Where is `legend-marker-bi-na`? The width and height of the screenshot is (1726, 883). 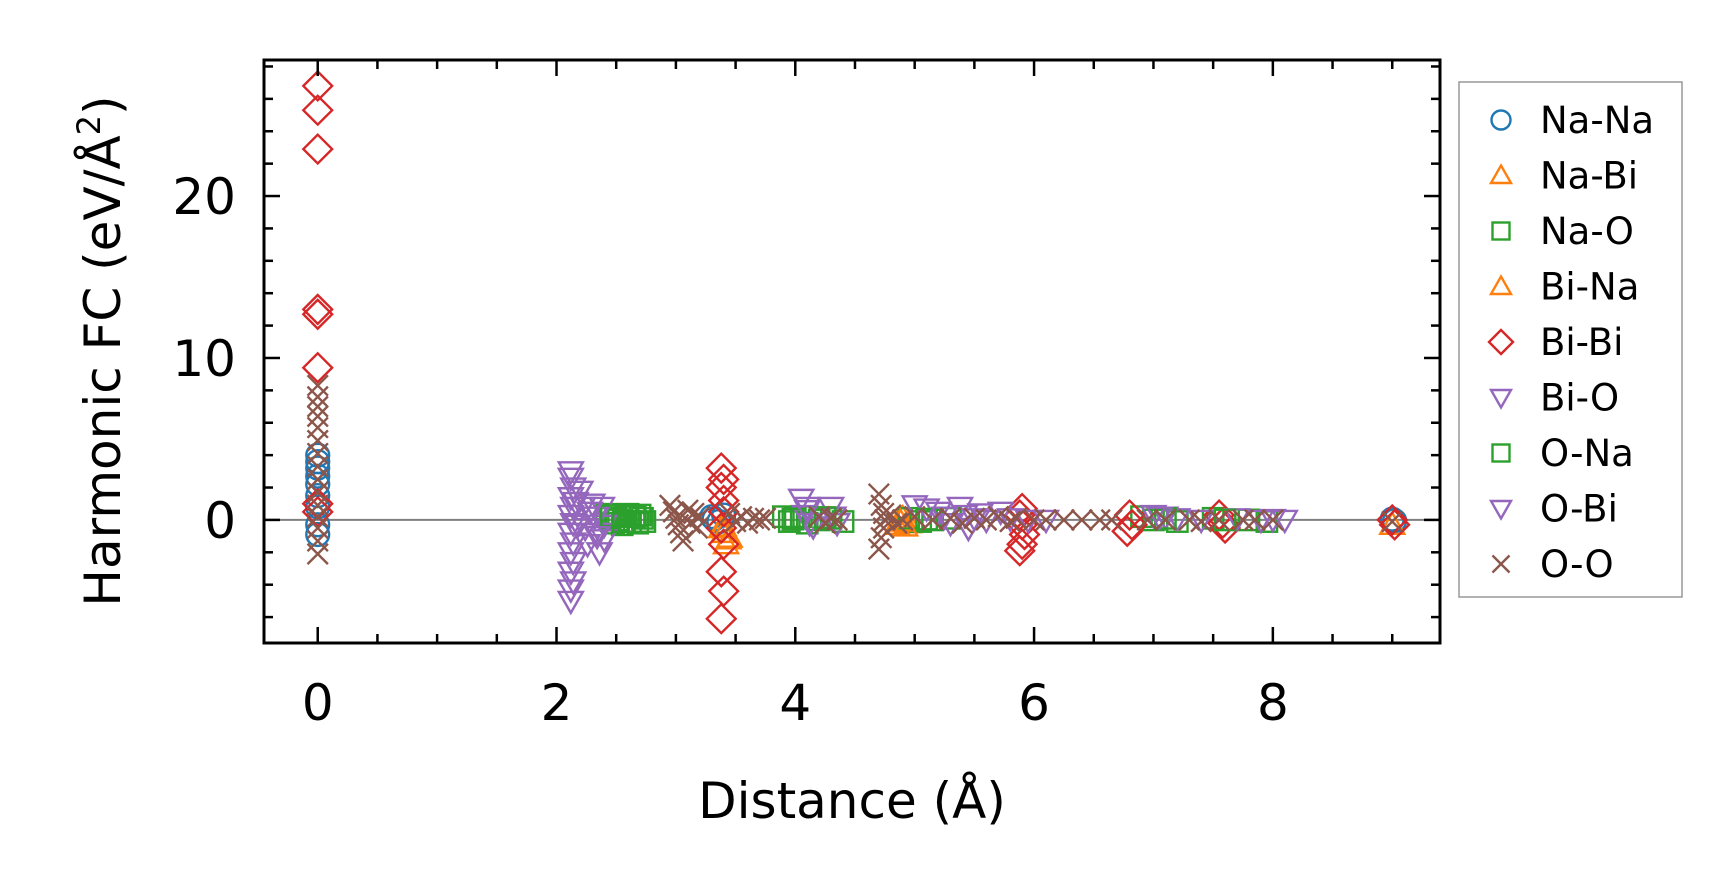 legend-marker-bi-na is located at coordinates (1501, 285).